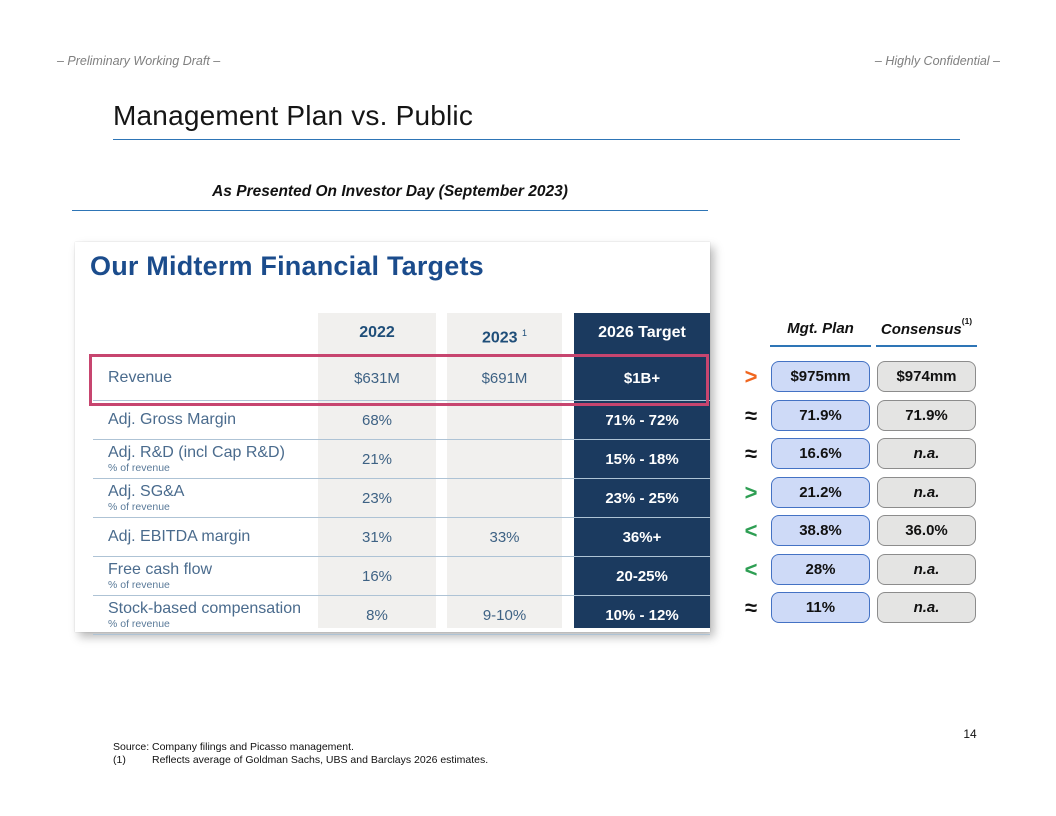 The width and height of the screenshot is (1056, 816). What do you see at coordinates (926, 530) in the screenshot?
I see `consensus-value: 36.0%` at bounding box center [926, 530].